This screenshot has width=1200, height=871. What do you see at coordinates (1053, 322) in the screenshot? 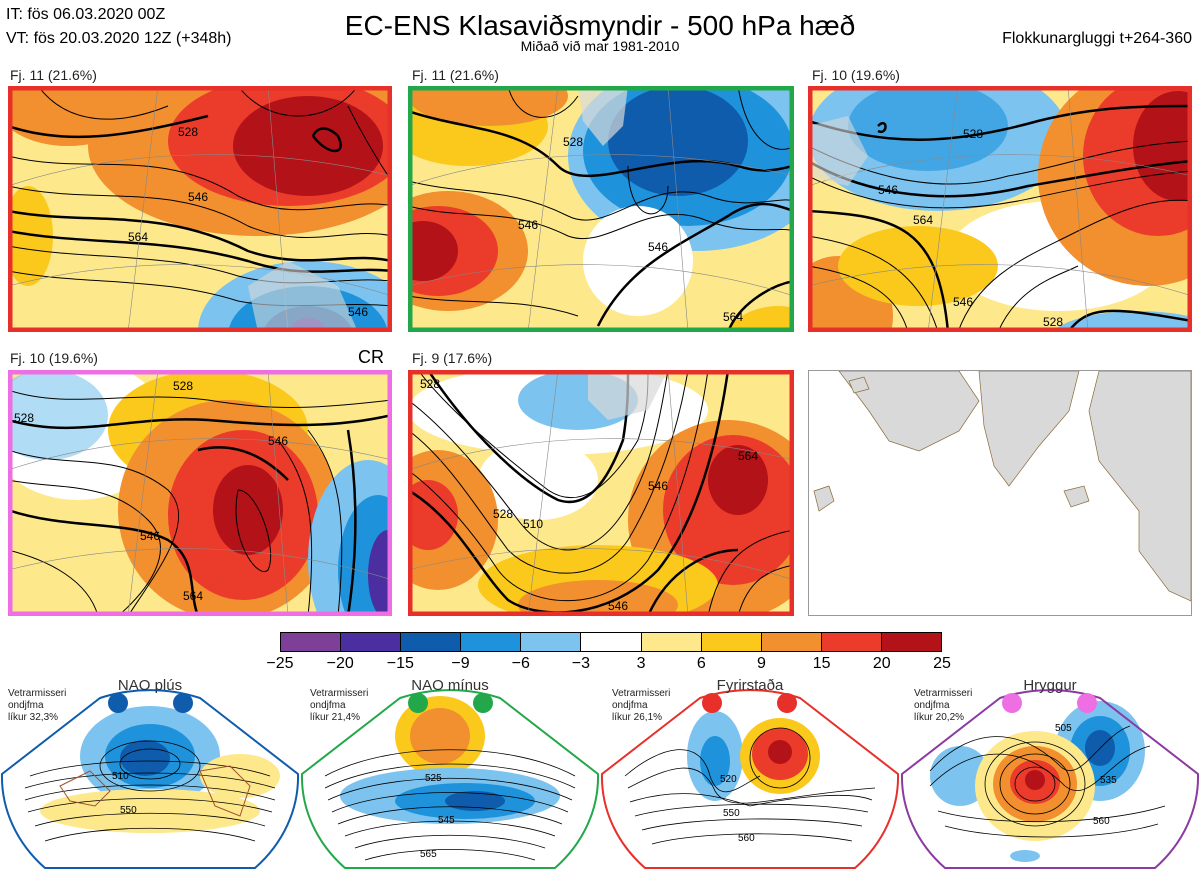
I see `p3-contour-label-5: 528` at bounding box center [1053, 322].